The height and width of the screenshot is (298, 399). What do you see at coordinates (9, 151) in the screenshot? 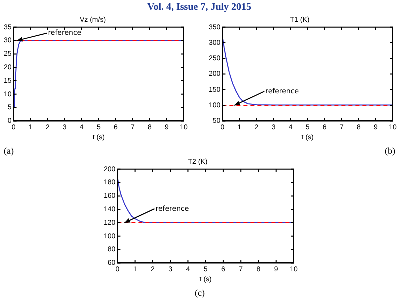
I see `text: (a)` at bounding box center [9, 151].